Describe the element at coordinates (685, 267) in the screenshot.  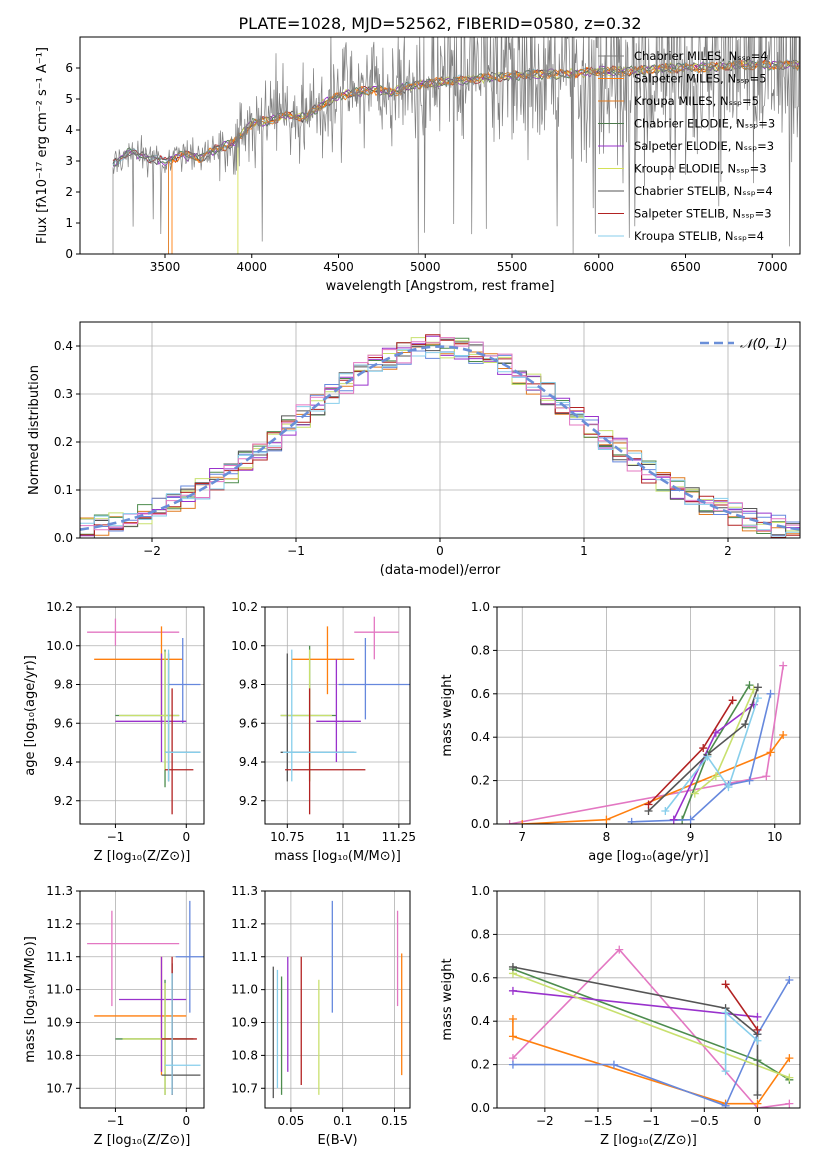
I see `x-tick-label: 6500` at that location.